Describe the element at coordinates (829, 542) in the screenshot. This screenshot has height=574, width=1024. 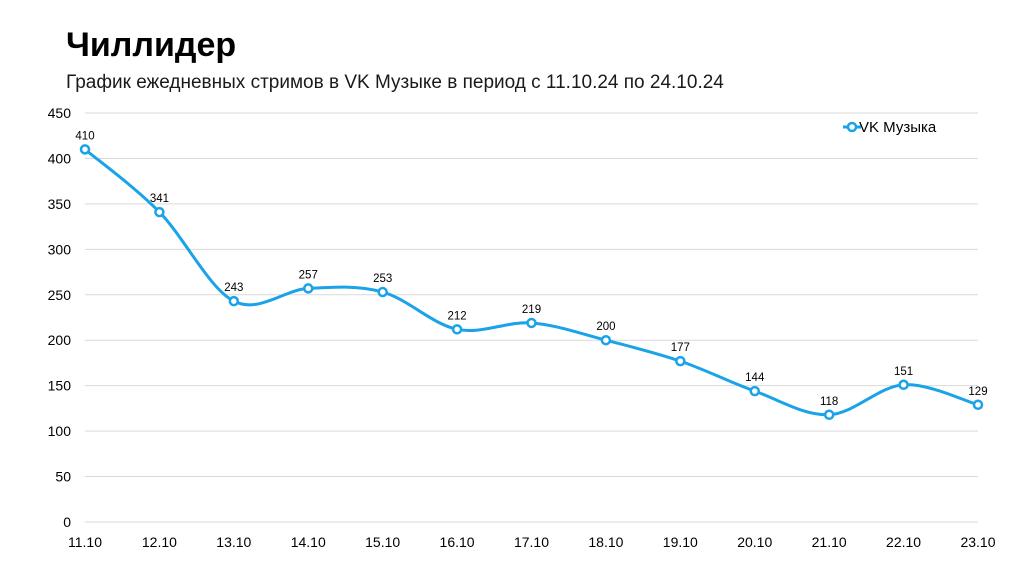
I see `x-tick-label: 21.10` at that location.